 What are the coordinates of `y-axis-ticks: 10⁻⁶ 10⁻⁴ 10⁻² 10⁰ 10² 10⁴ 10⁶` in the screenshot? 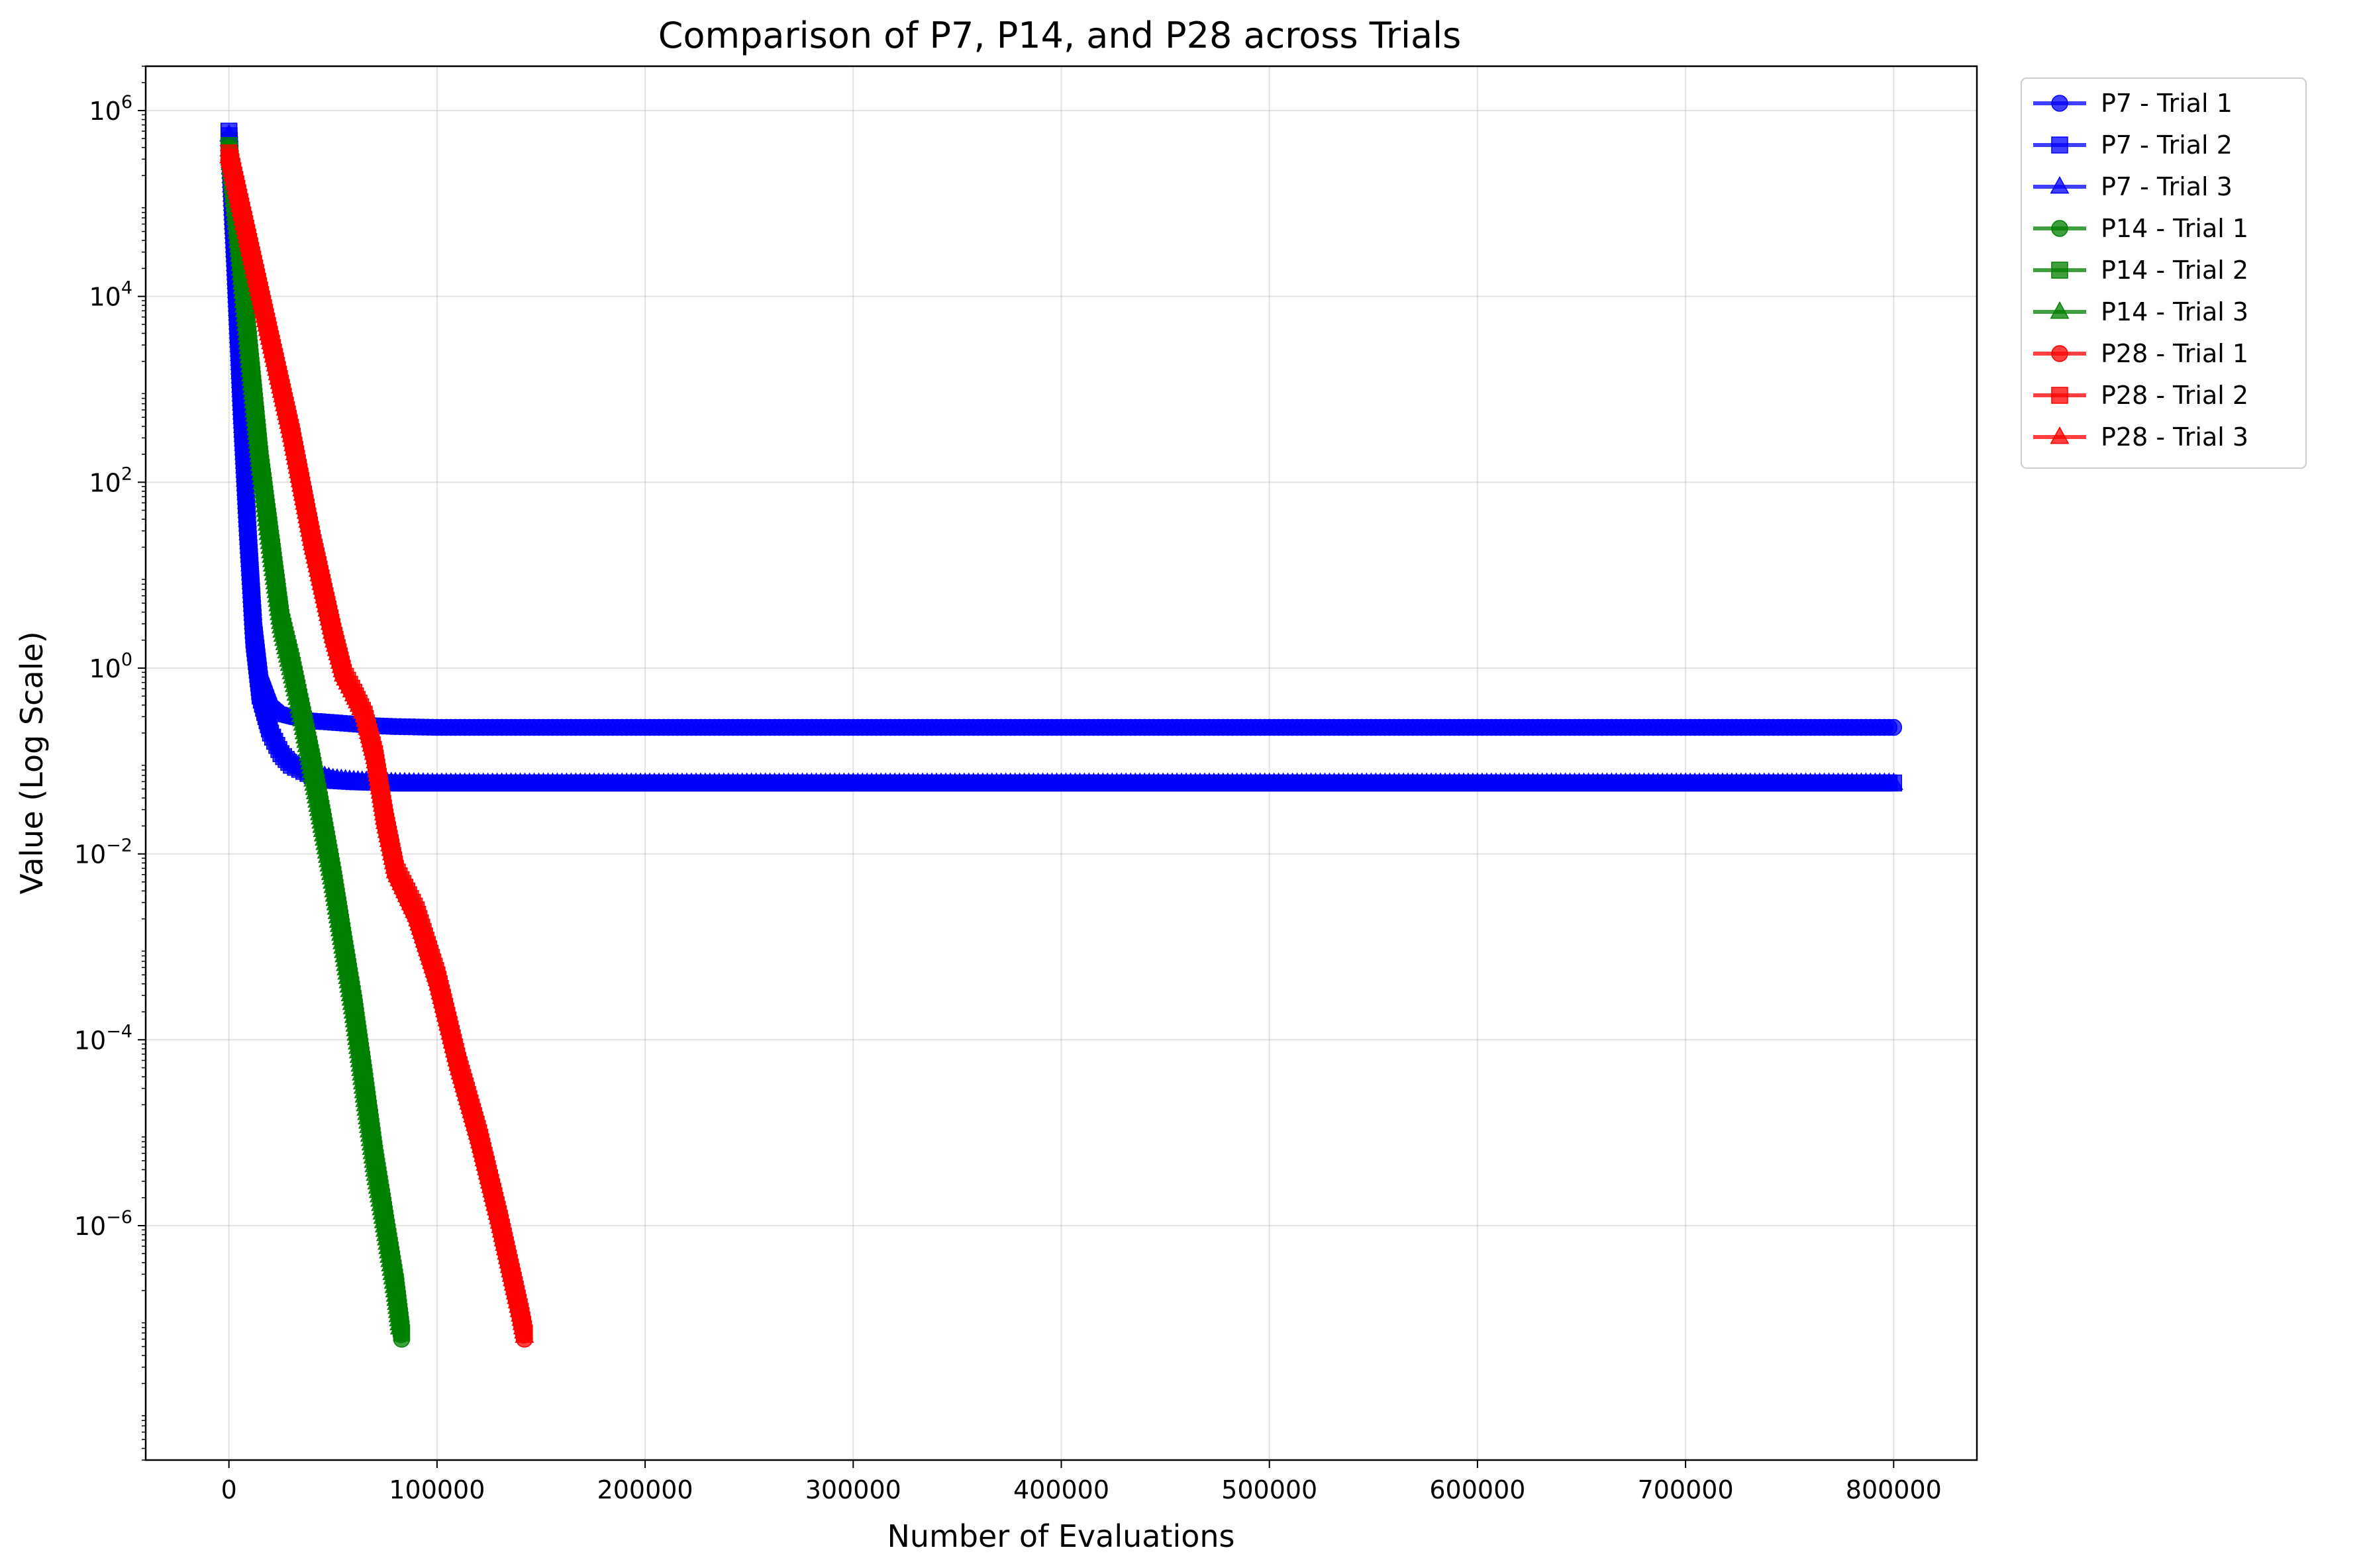 It's located at (110, 763).